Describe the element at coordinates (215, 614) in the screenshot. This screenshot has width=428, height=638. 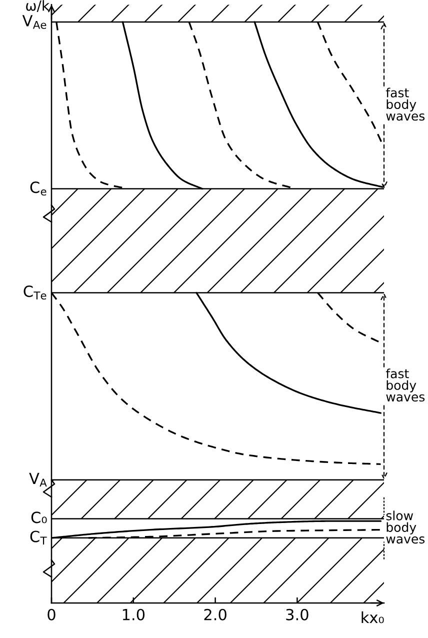
I see `x-tick-label: 2.0` at that location.